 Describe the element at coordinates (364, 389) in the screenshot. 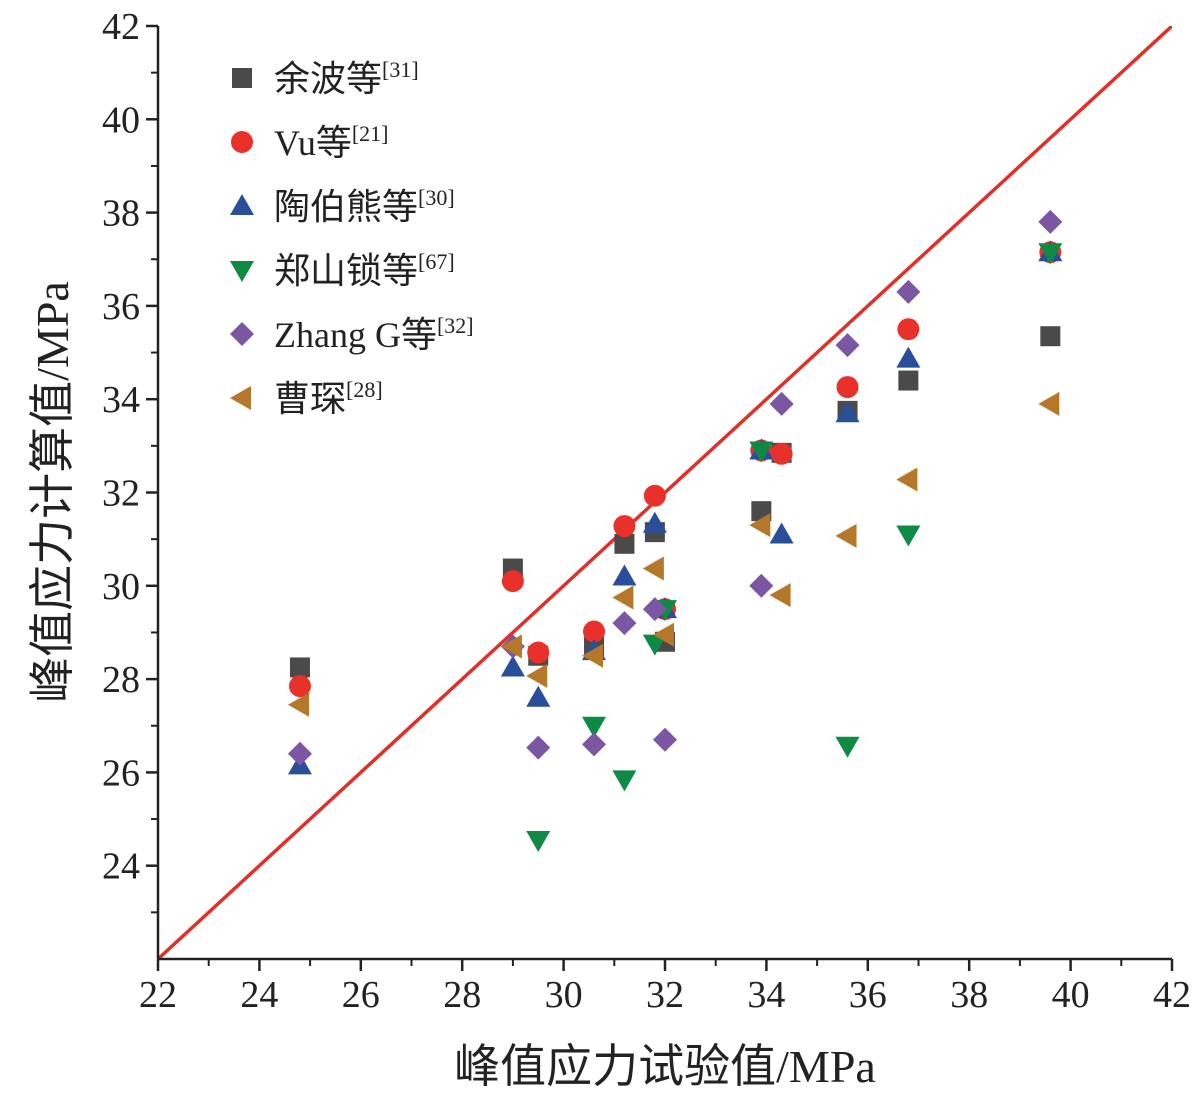

I see `legend-reference: [28]` at that location.